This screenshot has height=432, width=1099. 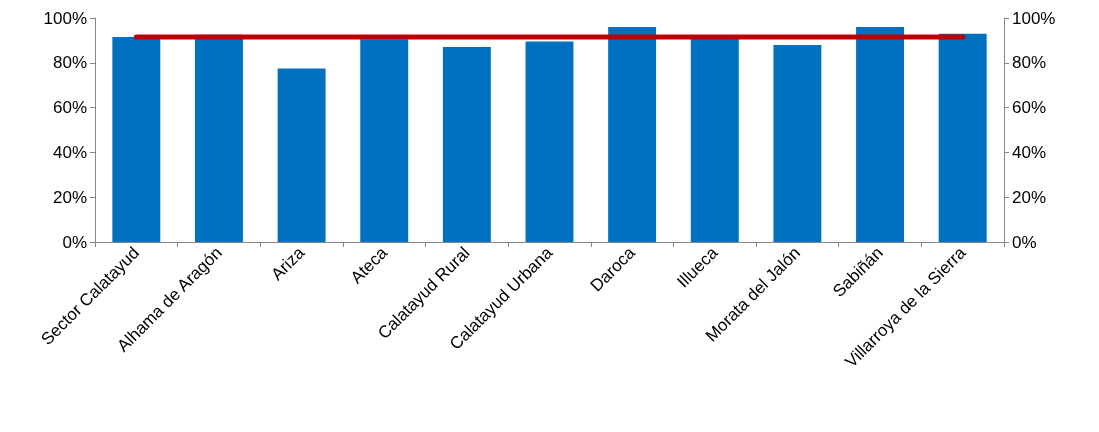 What do you see at coordinates (65, 18) in the screenshot?
I see `y-tick-label: 100%` at bounding box center [65, 18].